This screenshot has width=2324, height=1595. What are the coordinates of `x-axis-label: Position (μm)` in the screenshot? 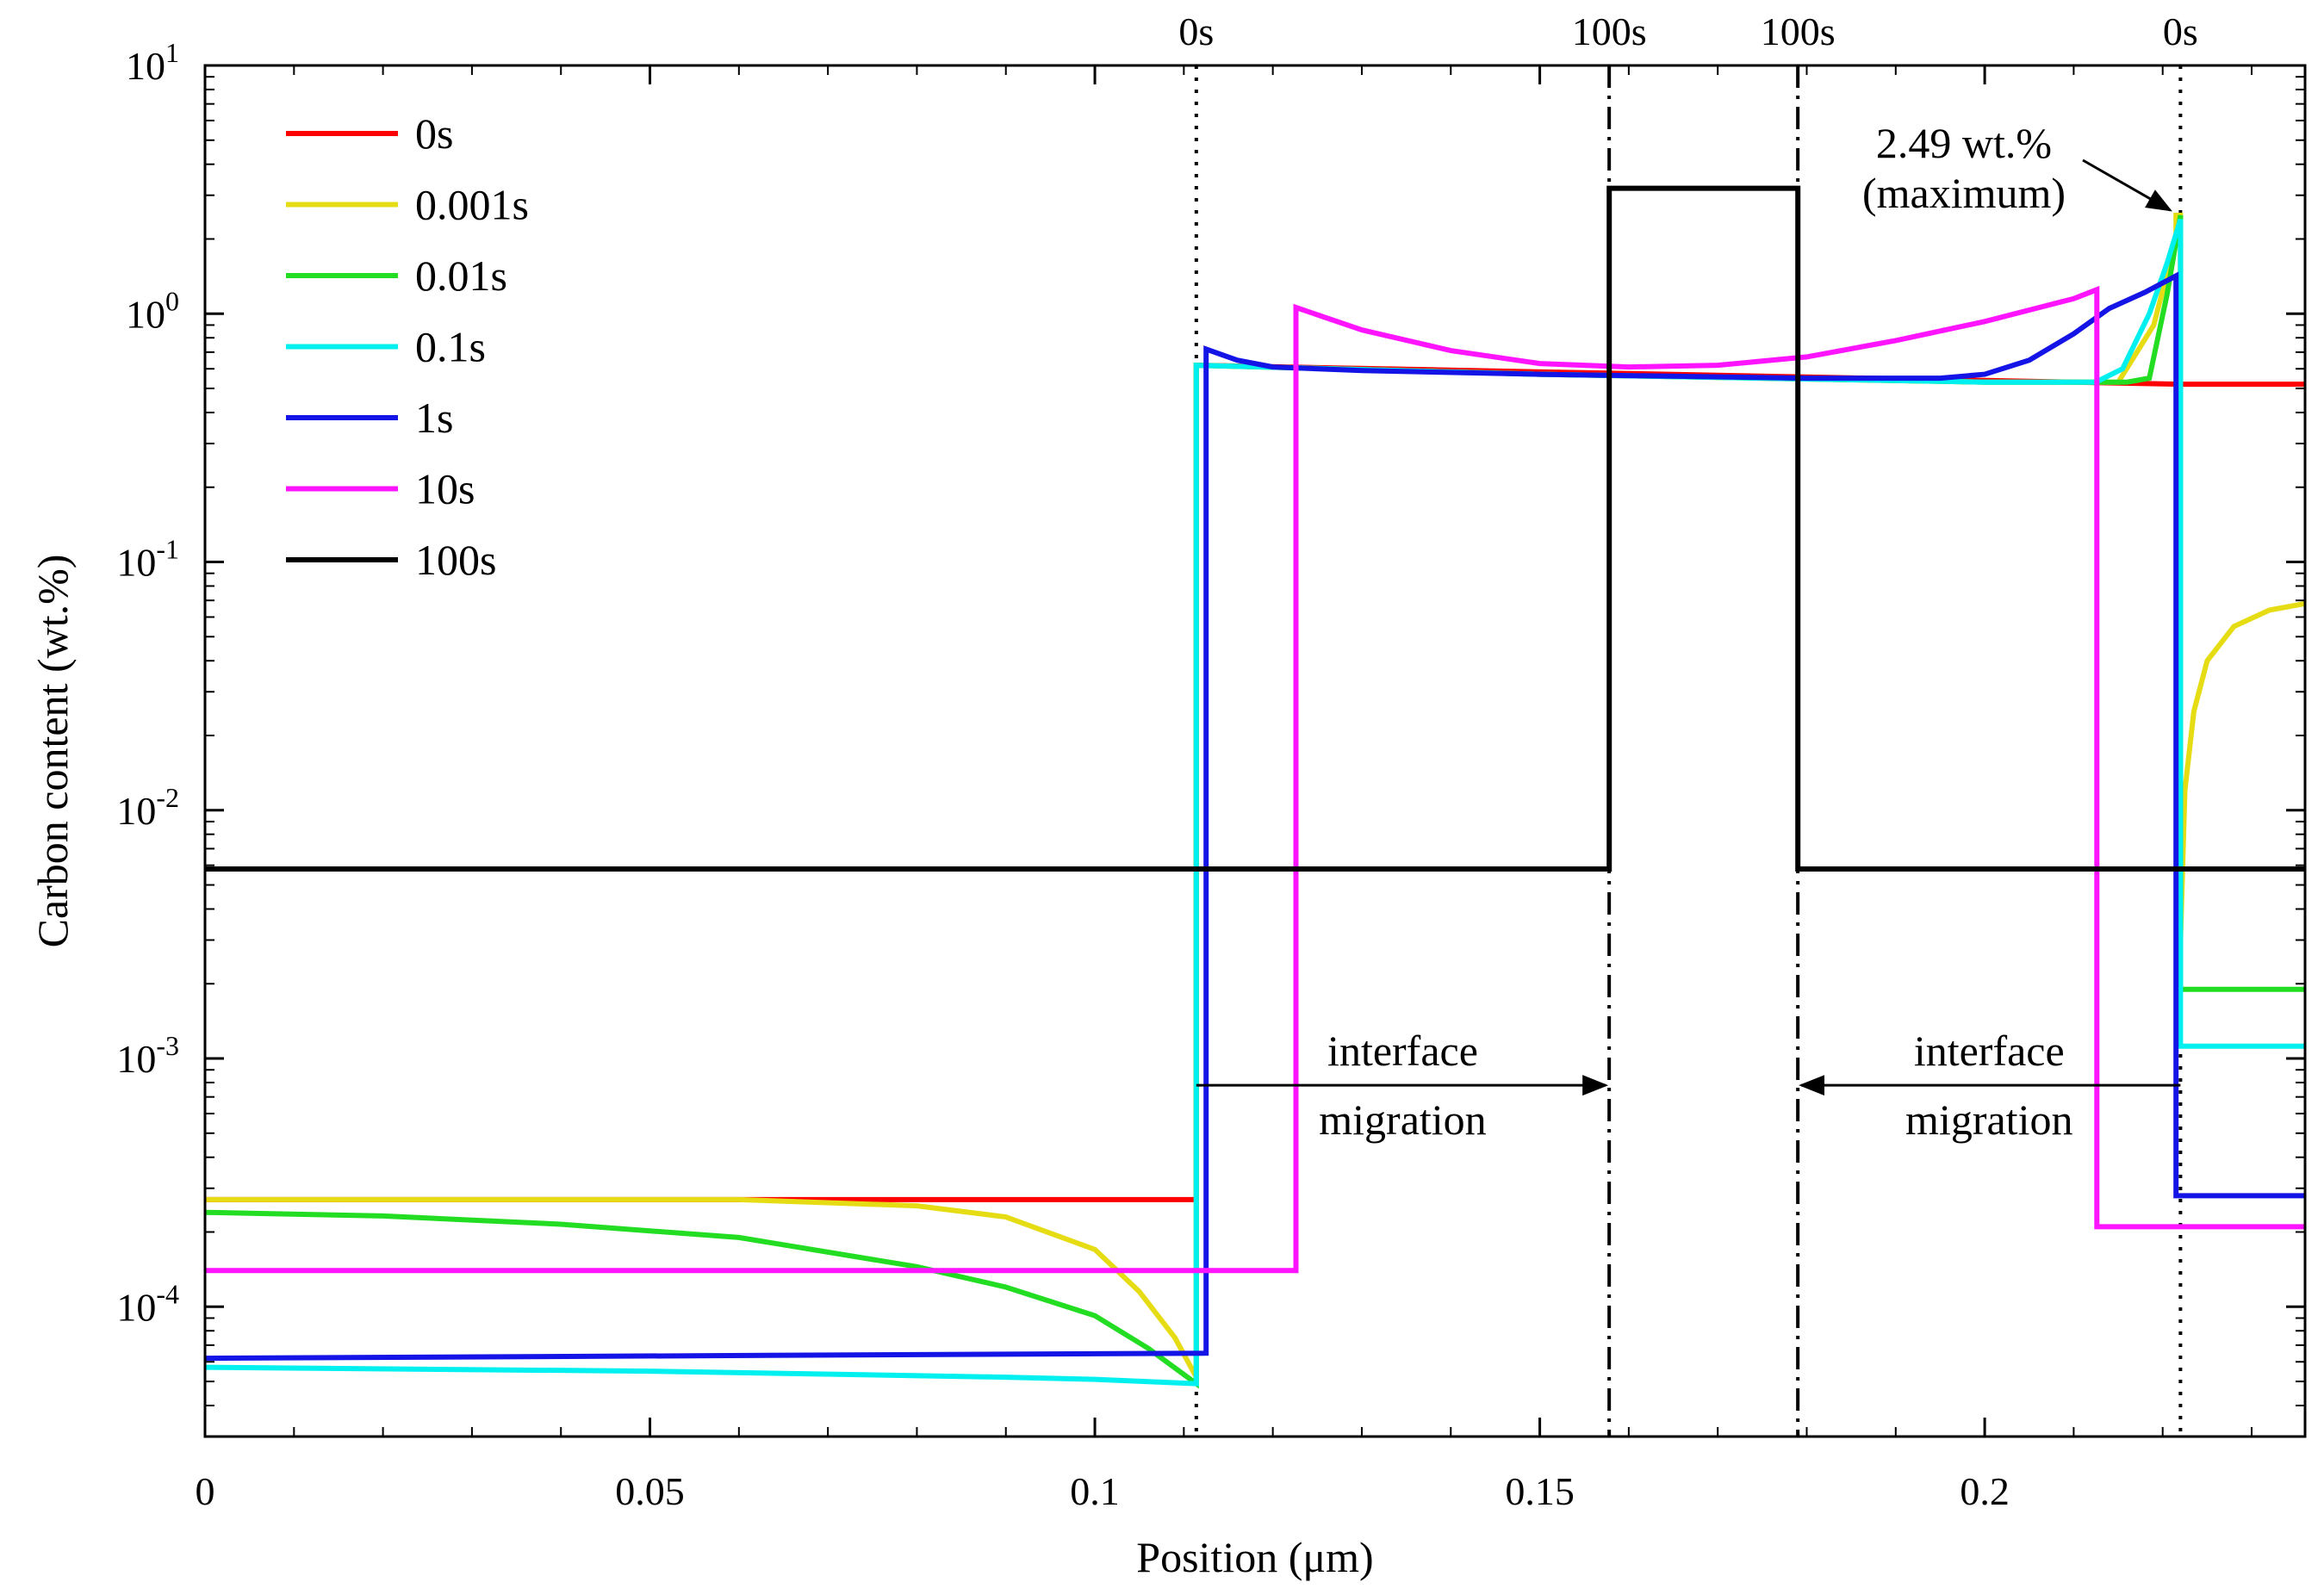 It's located at (1254, 1557).